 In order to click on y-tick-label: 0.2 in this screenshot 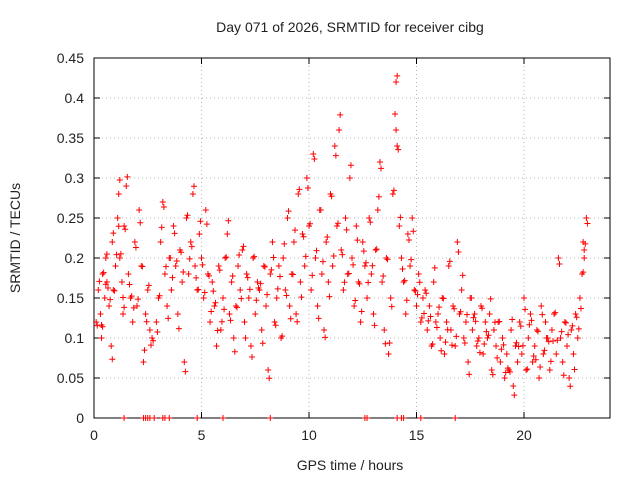, I will do `click(75, 258)`.